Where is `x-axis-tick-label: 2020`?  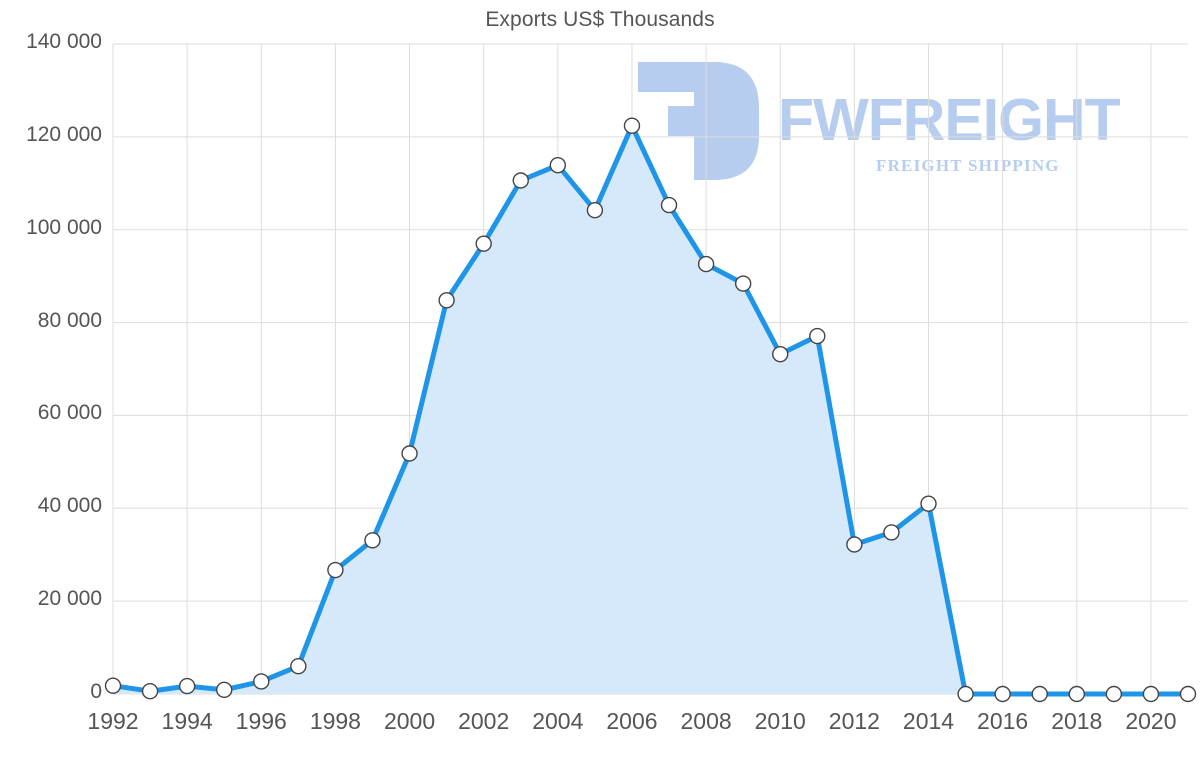
x-axis-tick-label: 2020 is located at coordinates (1151, 721).